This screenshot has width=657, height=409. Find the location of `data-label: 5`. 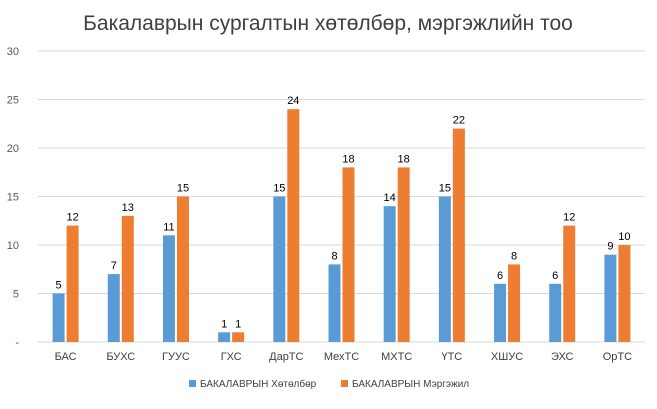

data-label: 5 is located at coordinates (59, 286).